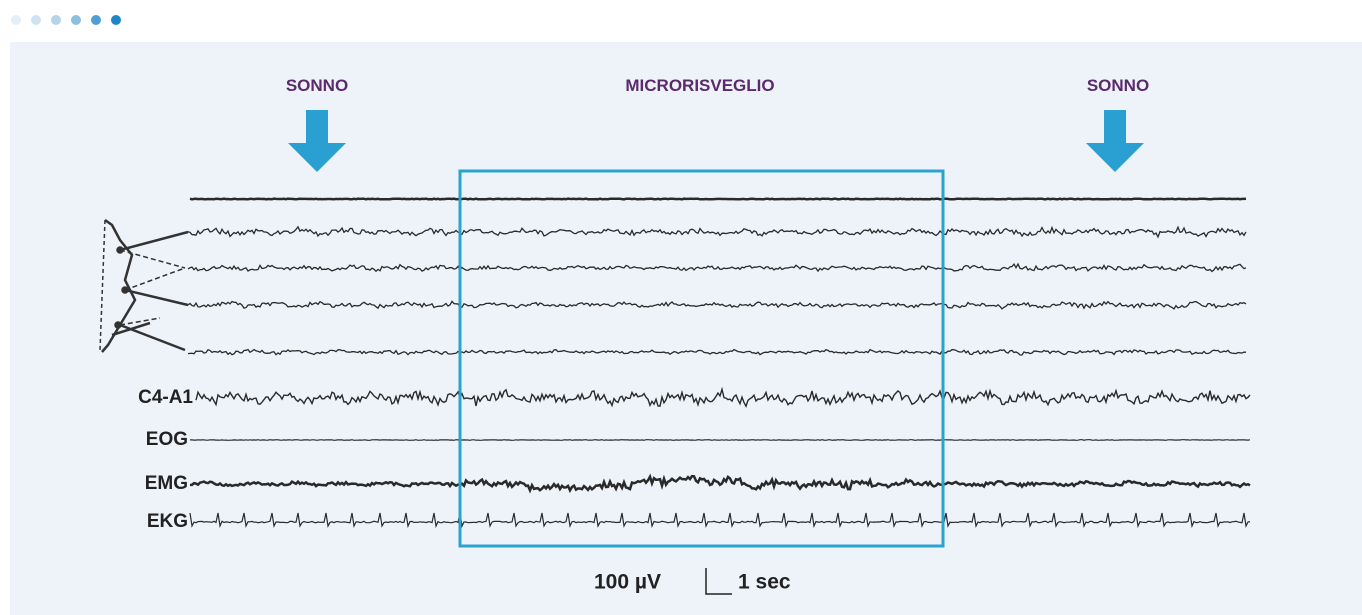  Describe the element at coordinates (627, 582) in the screenshot. I see `scale-amplitude: 100 µV` at that location.